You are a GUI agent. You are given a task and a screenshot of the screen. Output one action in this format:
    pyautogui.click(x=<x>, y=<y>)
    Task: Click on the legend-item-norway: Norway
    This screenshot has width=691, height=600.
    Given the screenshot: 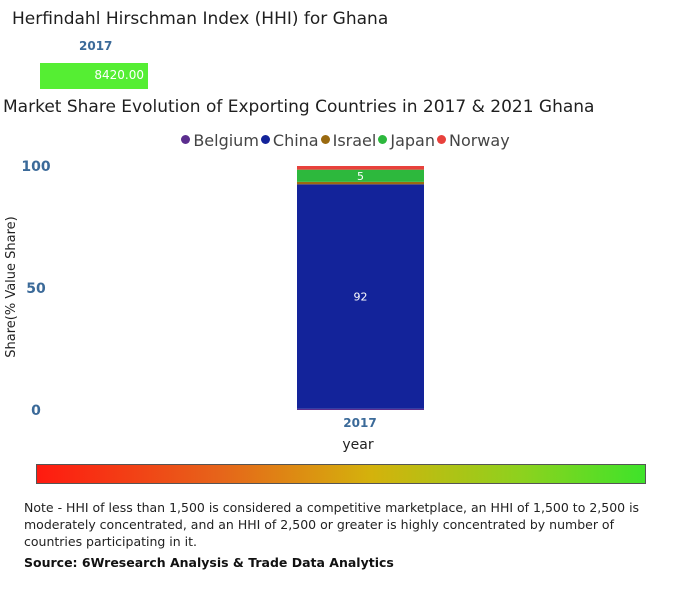 What is the action you would take?
    pyautogui.click(x=473, y=140)
    